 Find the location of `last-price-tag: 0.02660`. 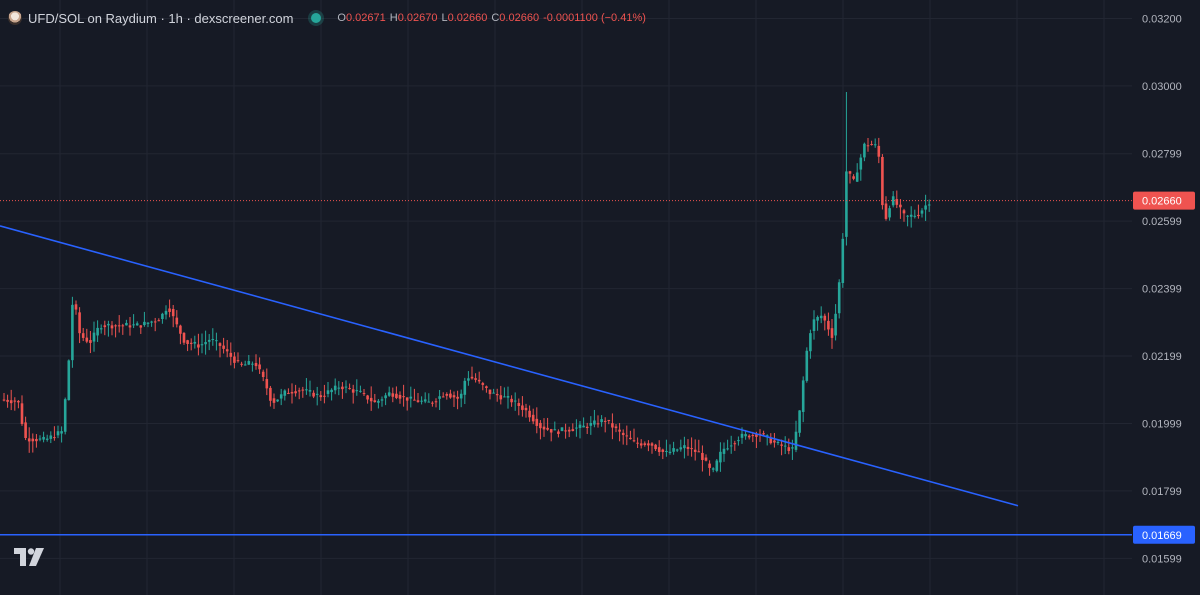

last-price-tag: 0.02660 is located at coordinates (1164, 200).